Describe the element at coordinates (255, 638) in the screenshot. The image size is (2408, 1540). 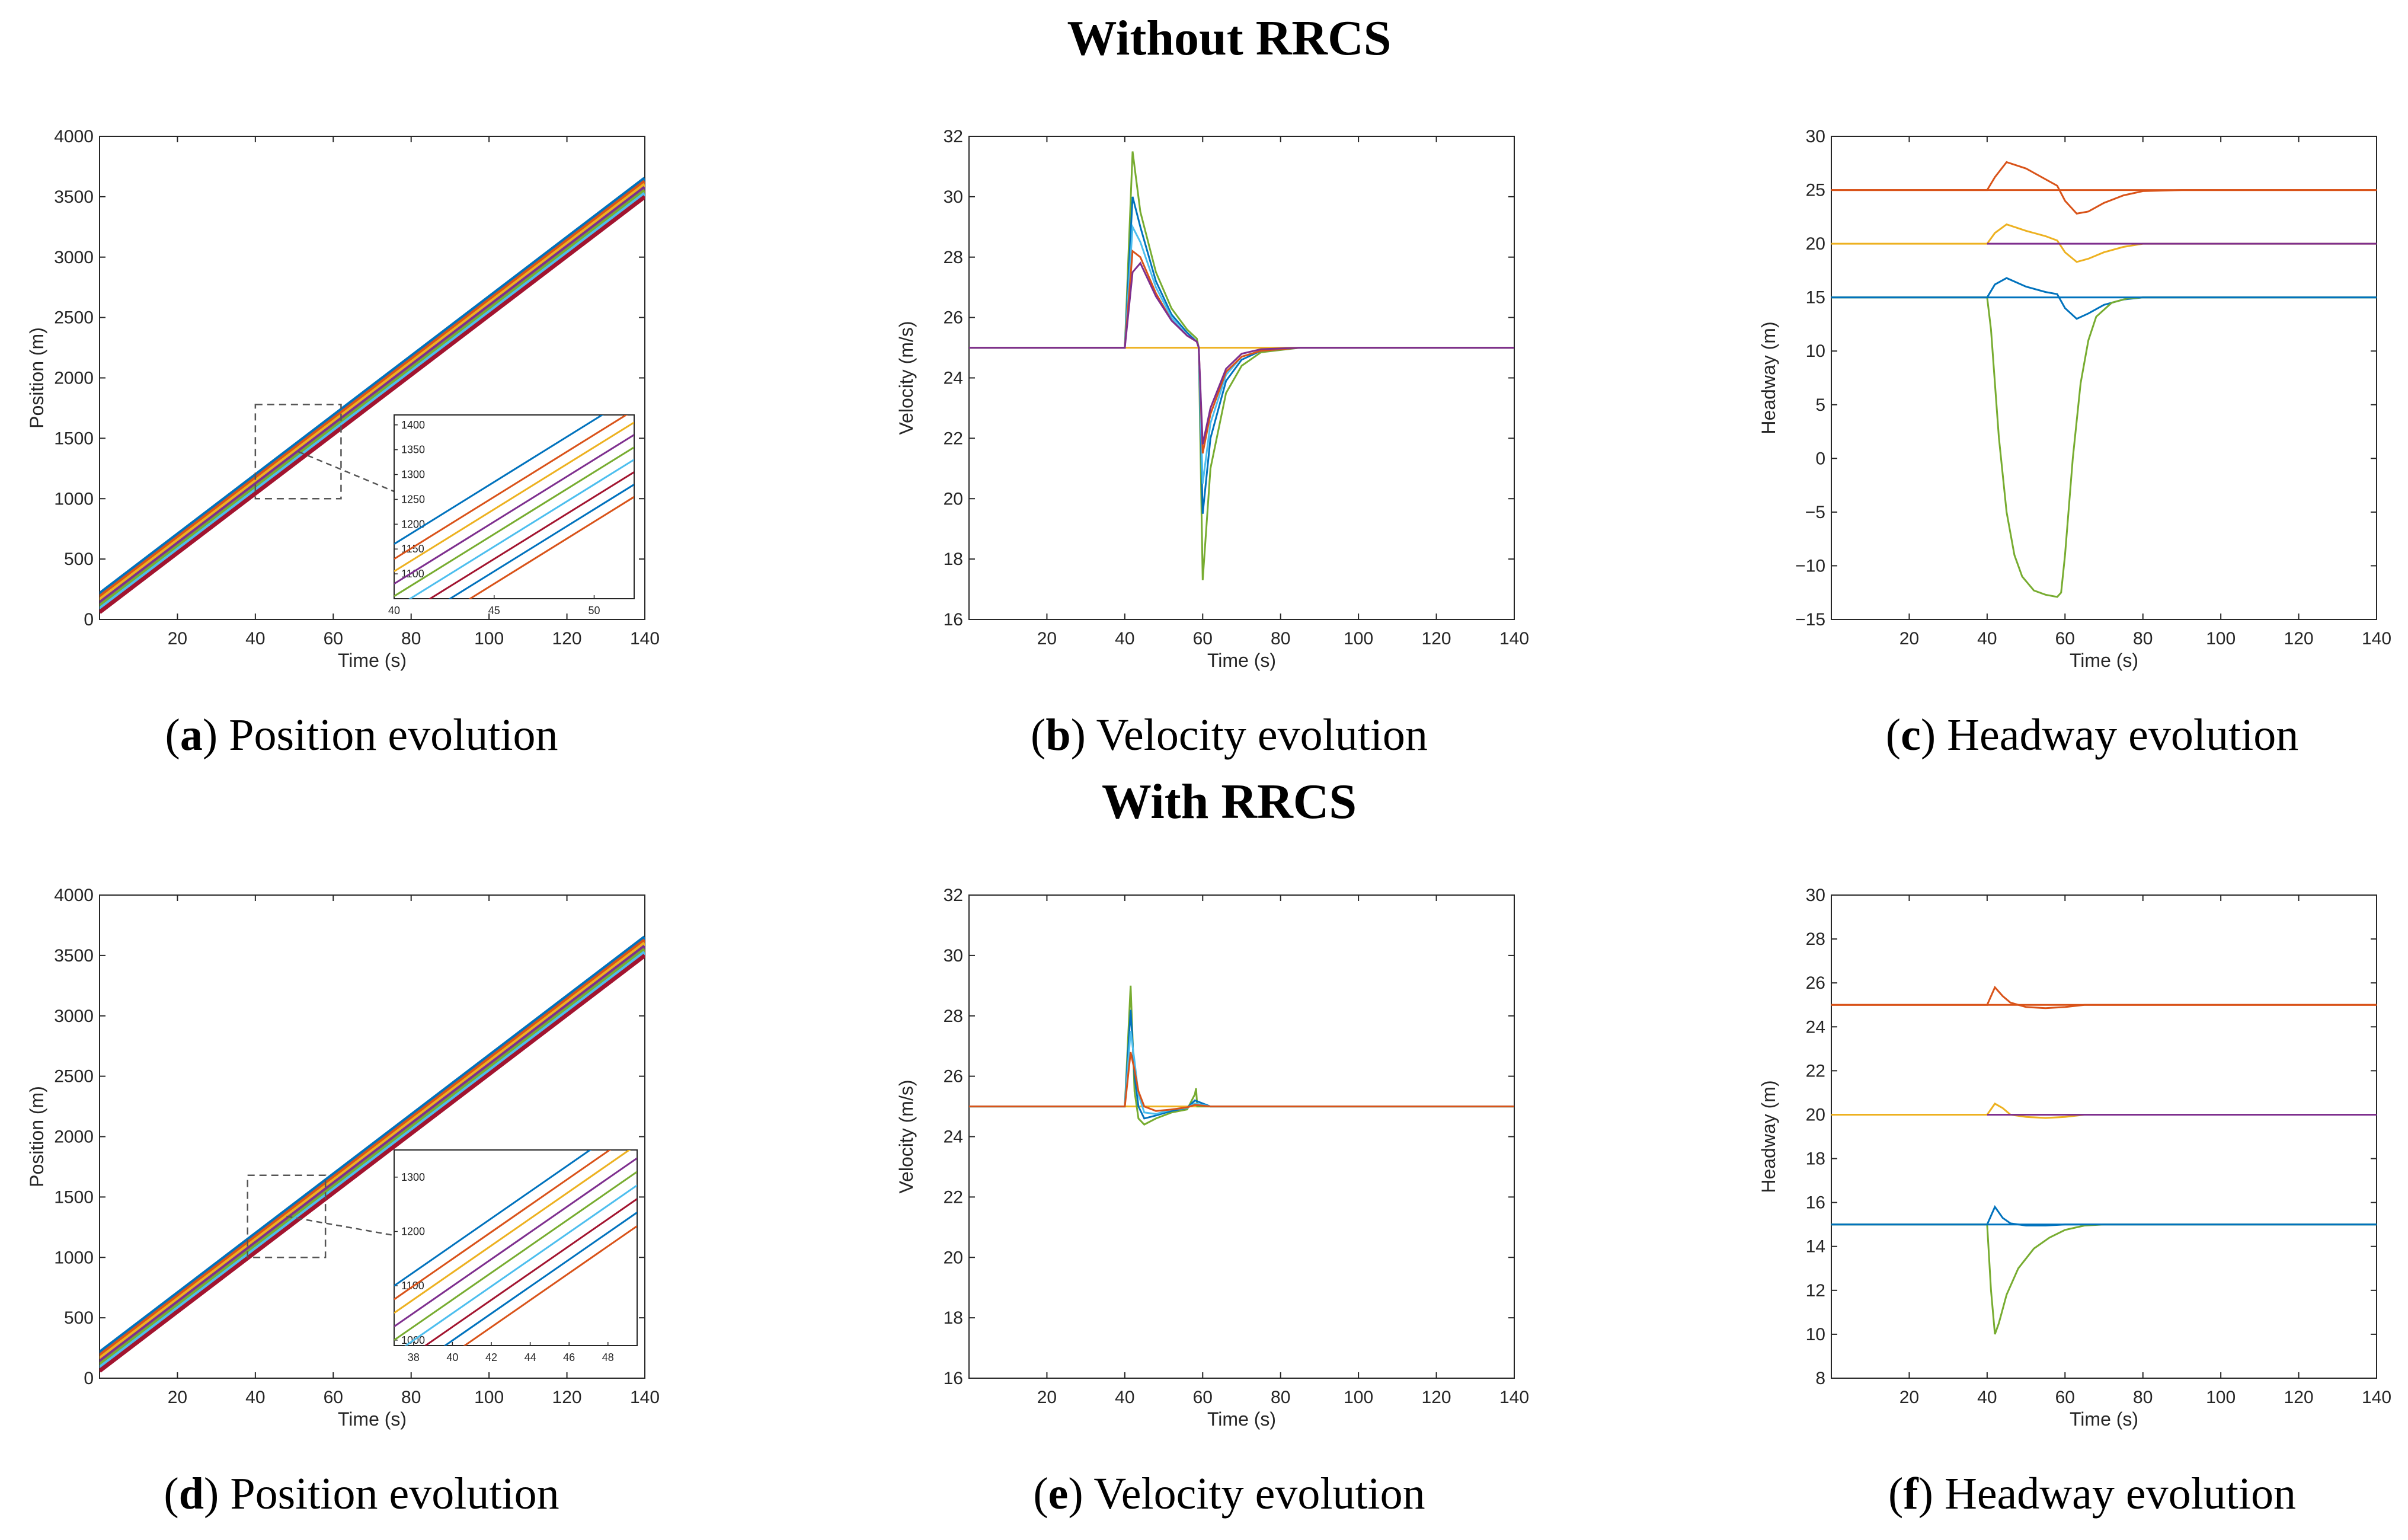
I see `x-tick-label: 40` at that location.